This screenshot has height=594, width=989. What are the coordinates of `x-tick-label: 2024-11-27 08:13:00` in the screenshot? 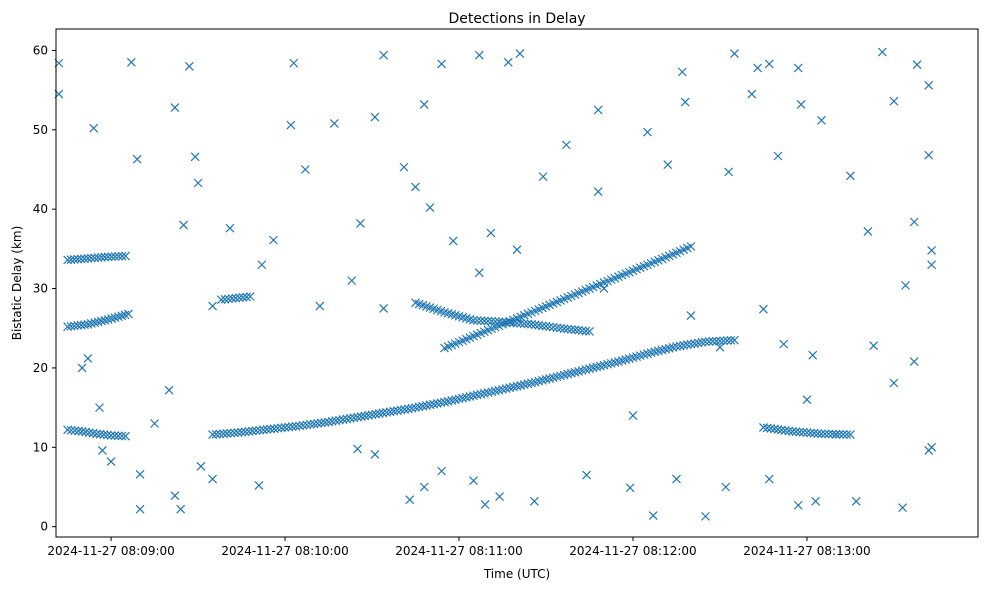 It's located at (806, 551).